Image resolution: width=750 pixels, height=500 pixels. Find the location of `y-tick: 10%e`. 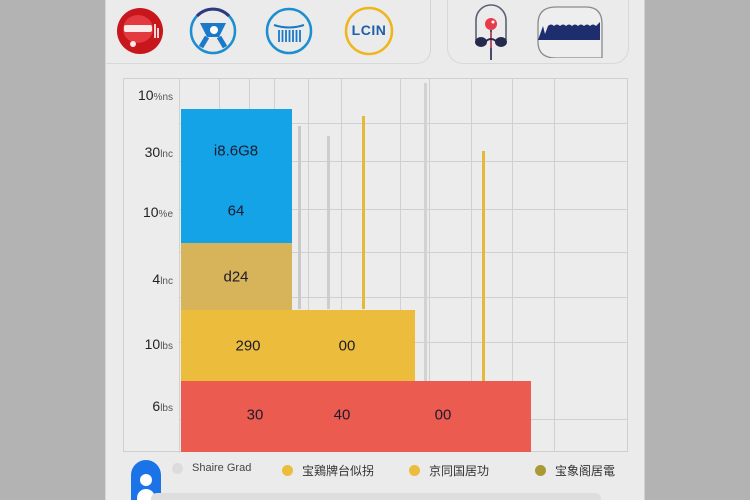

y-tick: 10%e is located at coordinates (157, 212).